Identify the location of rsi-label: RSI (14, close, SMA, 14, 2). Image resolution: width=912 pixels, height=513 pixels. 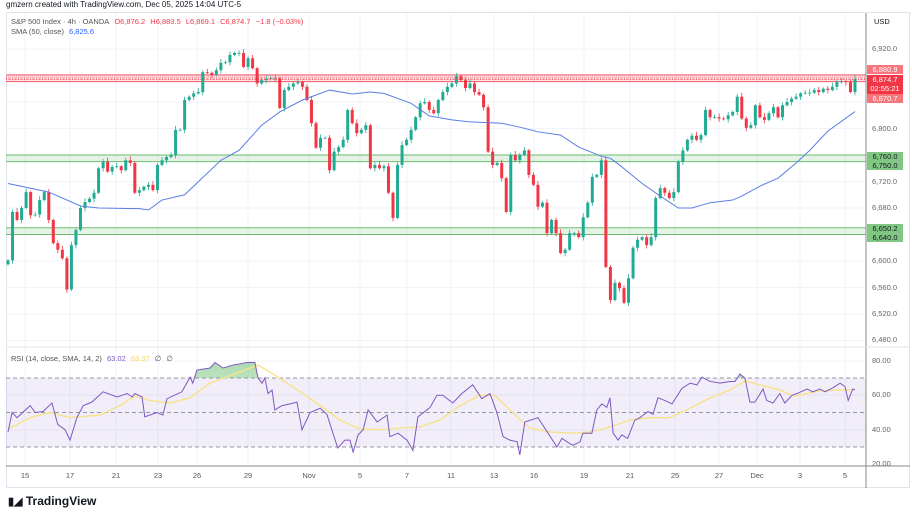
(56, 358).